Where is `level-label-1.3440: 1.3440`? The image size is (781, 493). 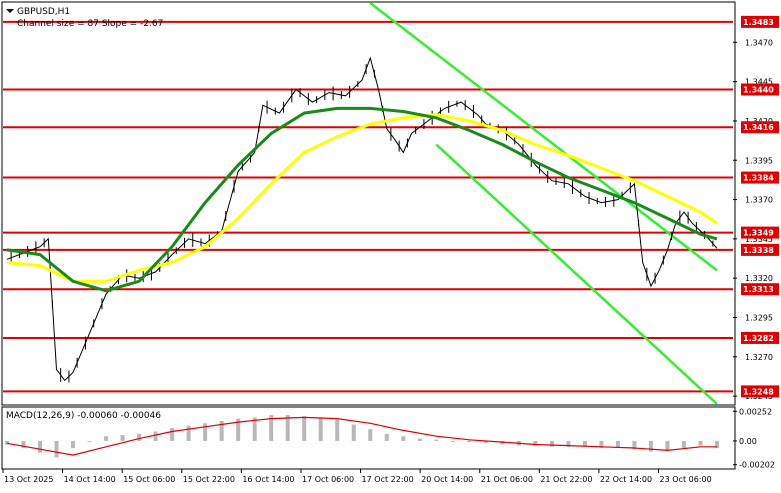 level-label-1.3440: 1.3440 is located at coordinates (758, 89).